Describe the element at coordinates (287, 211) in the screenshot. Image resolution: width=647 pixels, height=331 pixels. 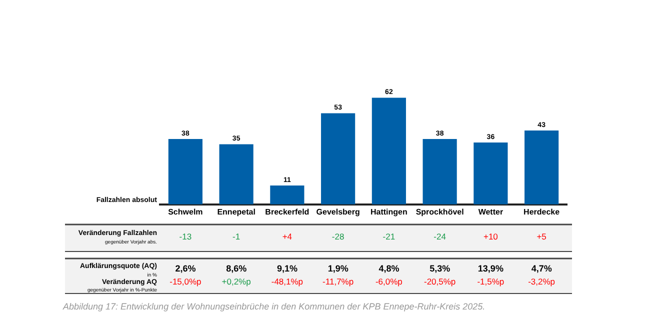
I see `x-tick-label: Breckerfeld` at that location.